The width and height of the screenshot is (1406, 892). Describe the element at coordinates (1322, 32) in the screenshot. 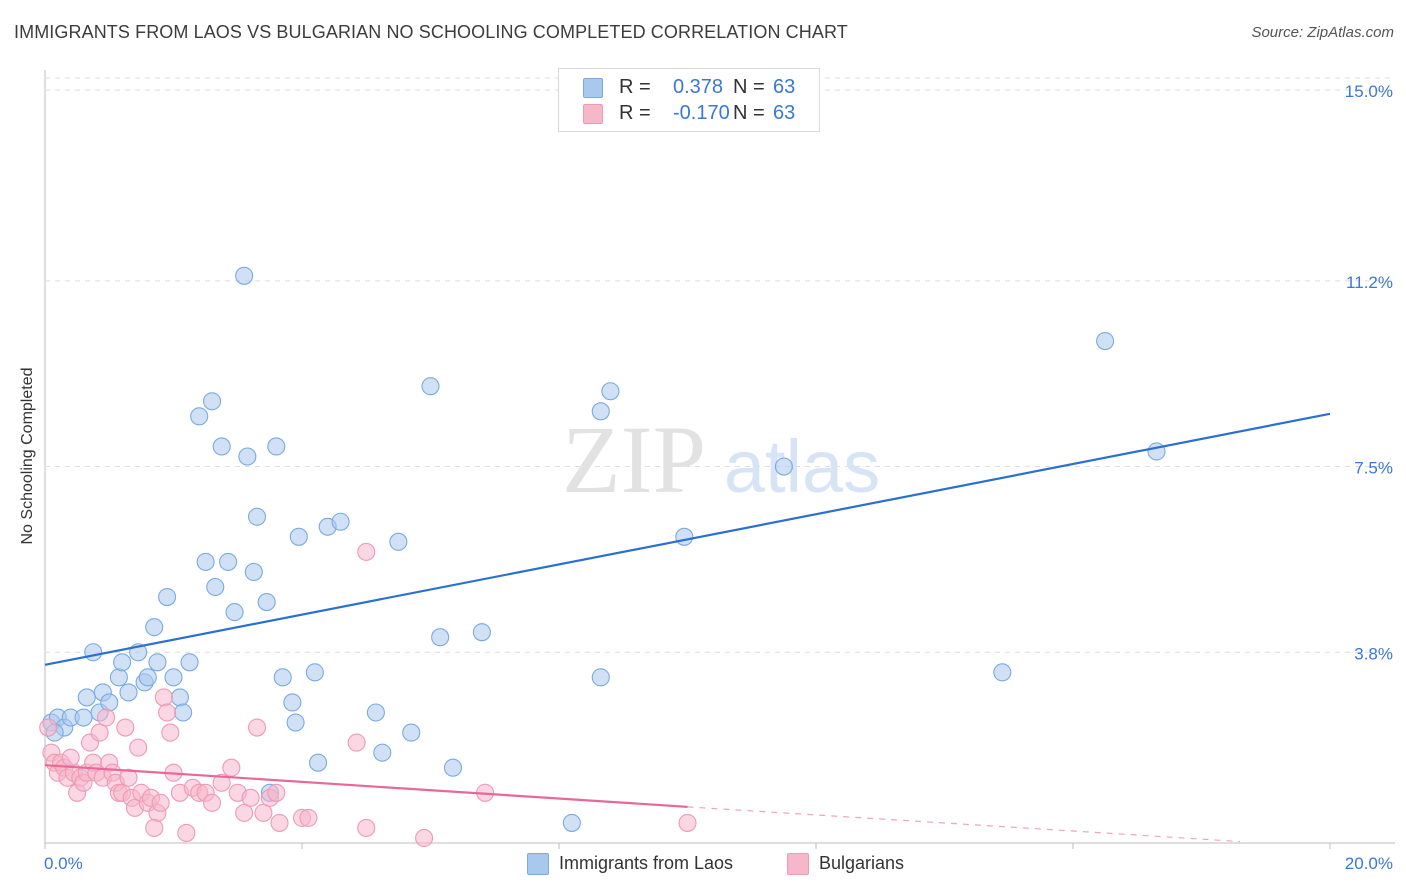

I see `source-label: Source: ZipAtlas.com` at that location.